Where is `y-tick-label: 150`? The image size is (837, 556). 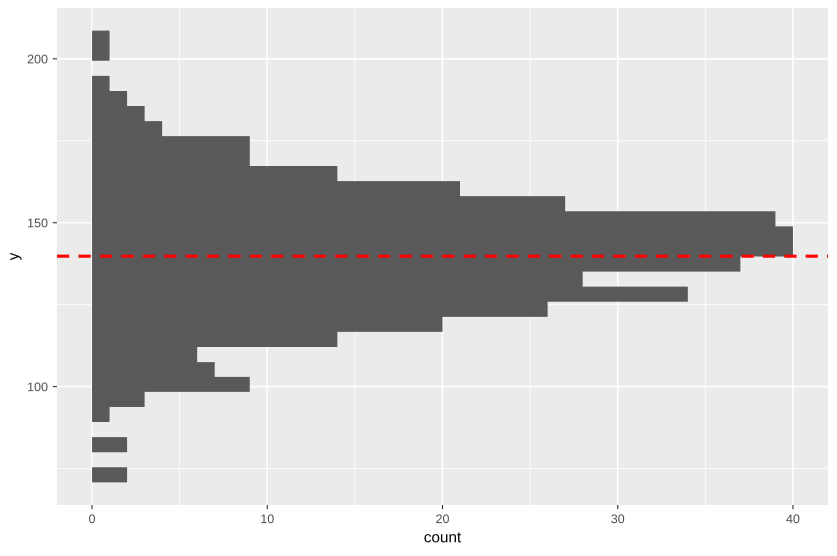
y-tick-label: 150 is located at coordinates (38, 223).